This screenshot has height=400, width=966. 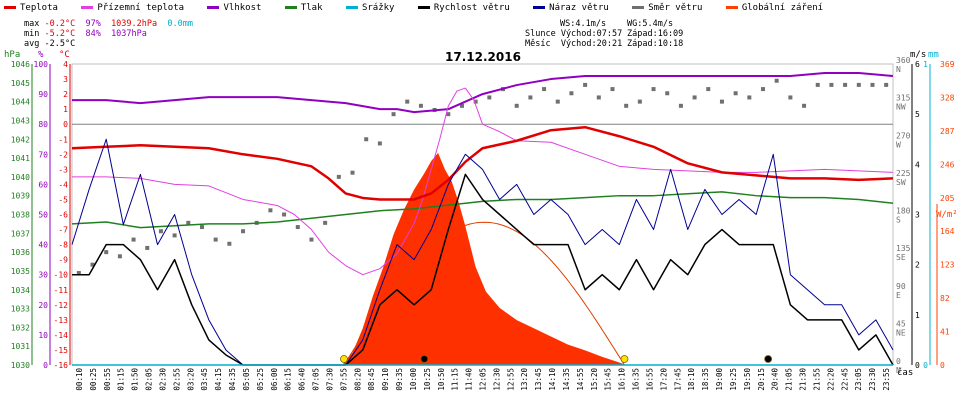 What do you see at coordinates (343, 379) in the screenshot?
I see `time-tick-label: 07:55` at bounding box center [343, 379].